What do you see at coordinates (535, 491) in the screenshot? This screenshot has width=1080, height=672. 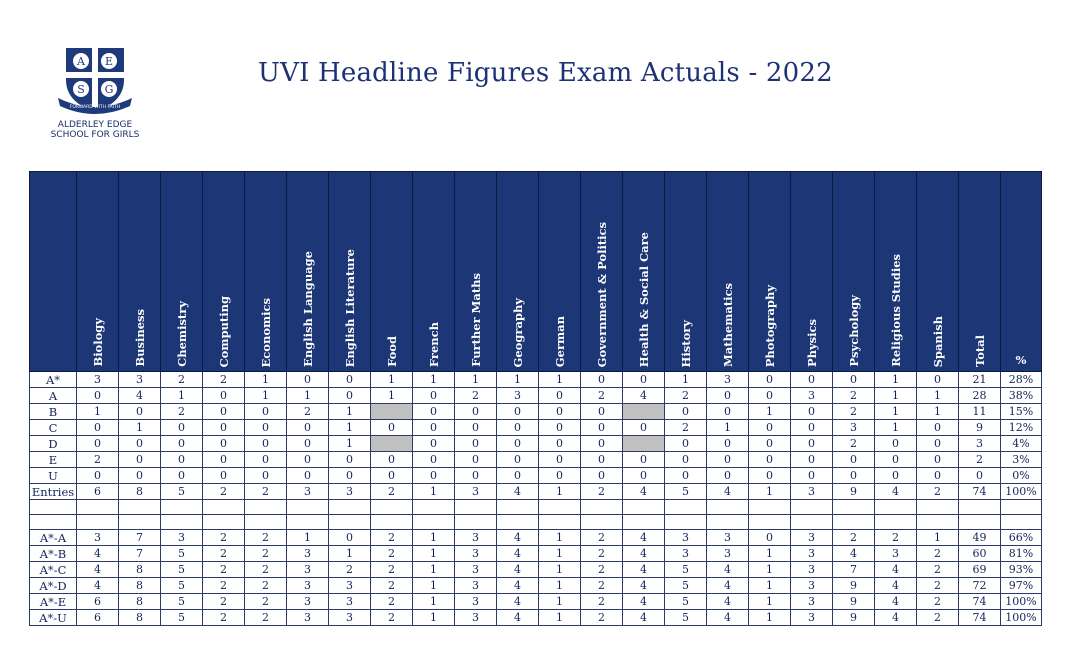 I see `table-row: Entries 6 8 5 2 2 3 3 2 1 3 4 1 2 4 5 4 1 3 9 4 2 74 100%` at bounding box center [535, 491].